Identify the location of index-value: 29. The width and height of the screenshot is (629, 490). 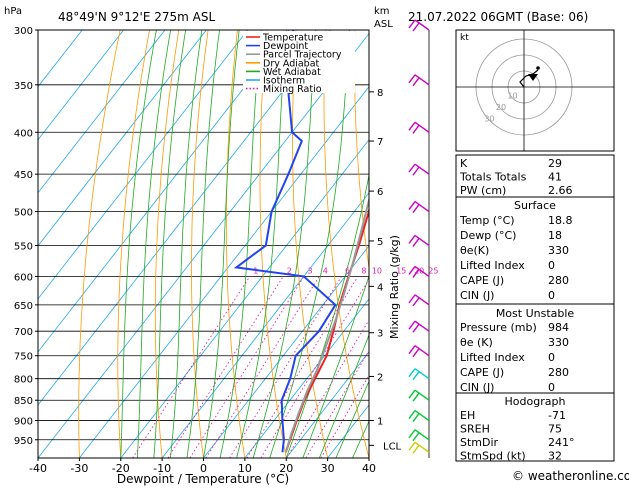
(555, 163).